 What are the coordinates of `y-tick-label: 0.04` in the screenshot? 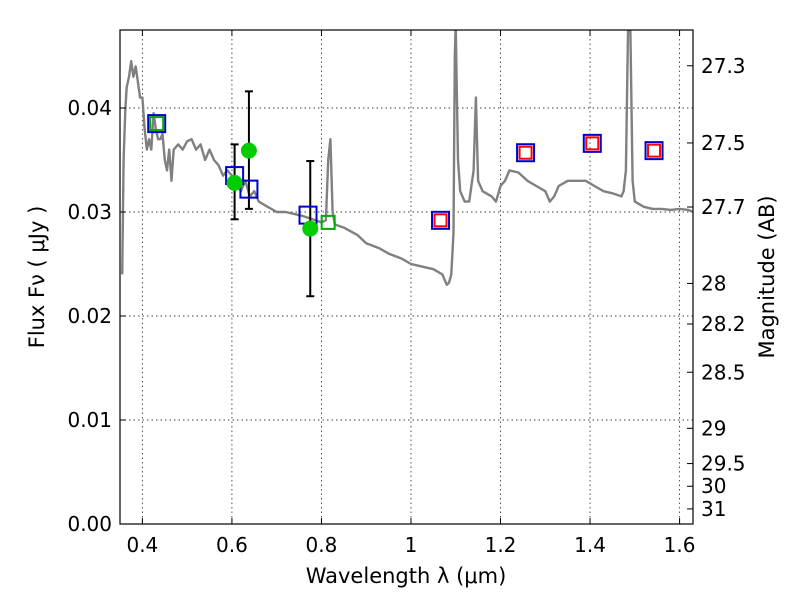 It's located at (89, 108).